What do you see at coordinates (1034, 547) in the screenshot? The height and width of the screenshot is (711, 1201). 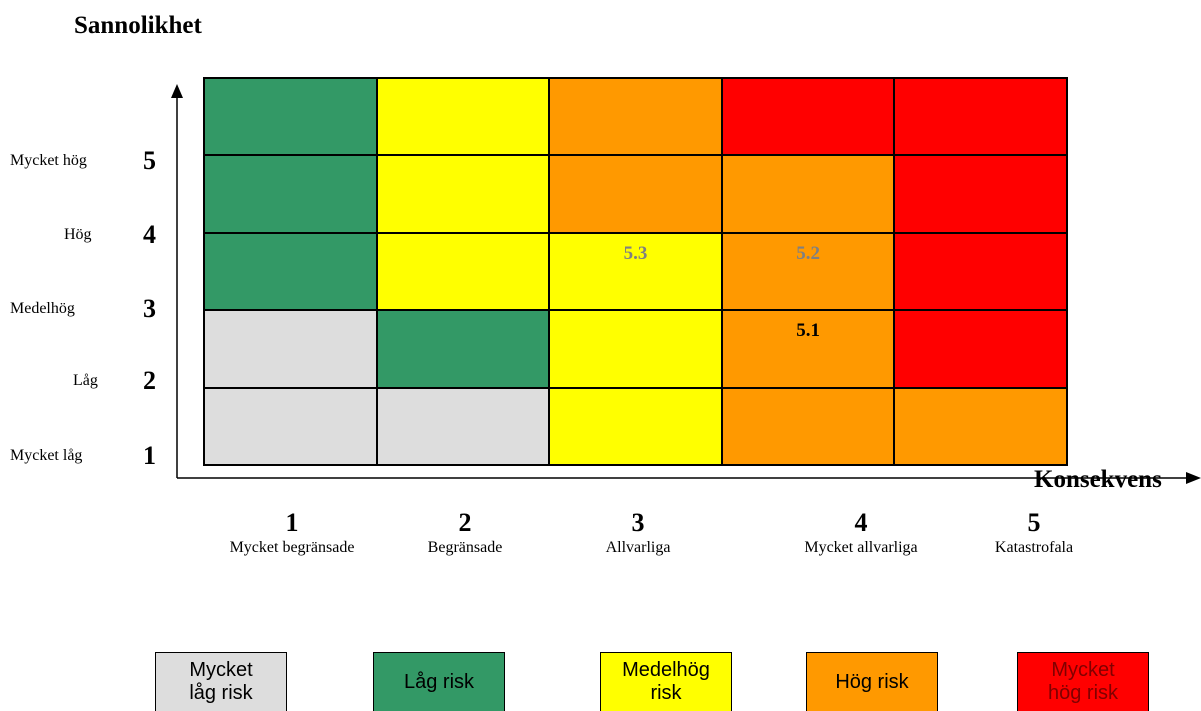 I see `x-level-name: Katastrofala` at bounding box center [1034, 547].